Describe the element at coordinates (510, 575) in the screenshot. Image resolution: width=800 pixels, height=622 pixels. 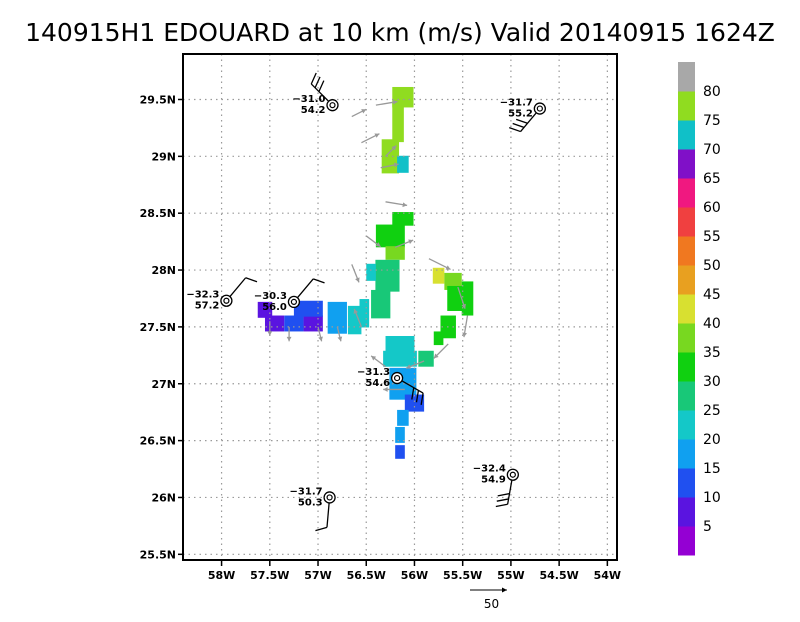
I see `x-tick-label: 55W` at that location.